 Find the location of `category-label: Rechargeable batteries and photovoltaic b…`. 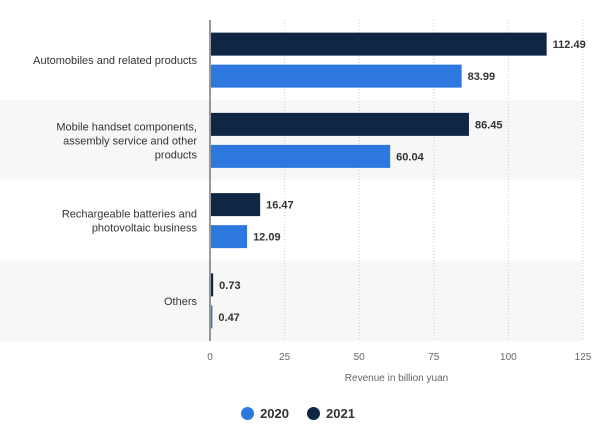

category-label: Rechargeable batteries and photovoltaic b… is located at coordinates (130, 222).